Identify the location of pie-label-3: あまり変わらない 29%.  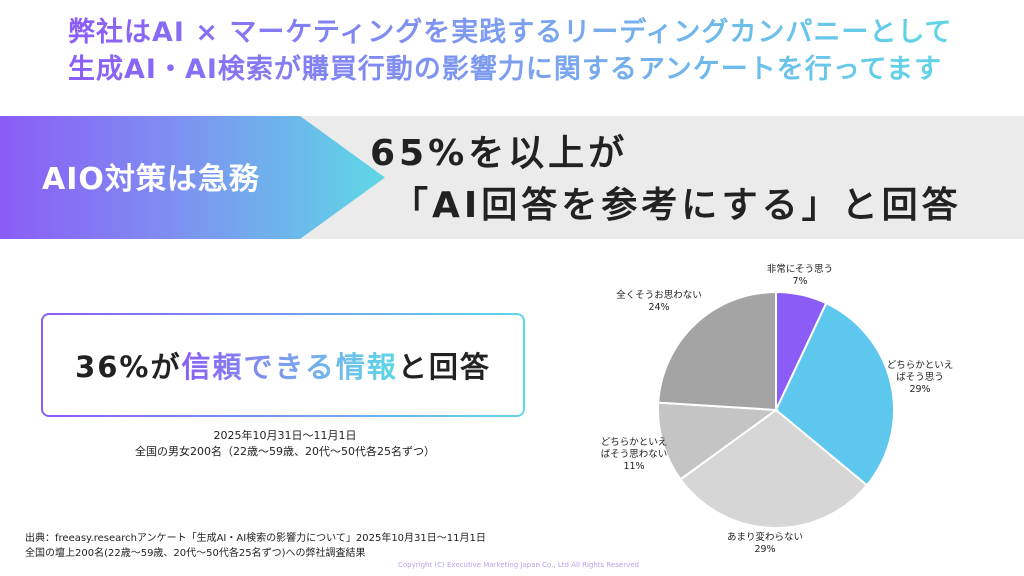
(765, 543).